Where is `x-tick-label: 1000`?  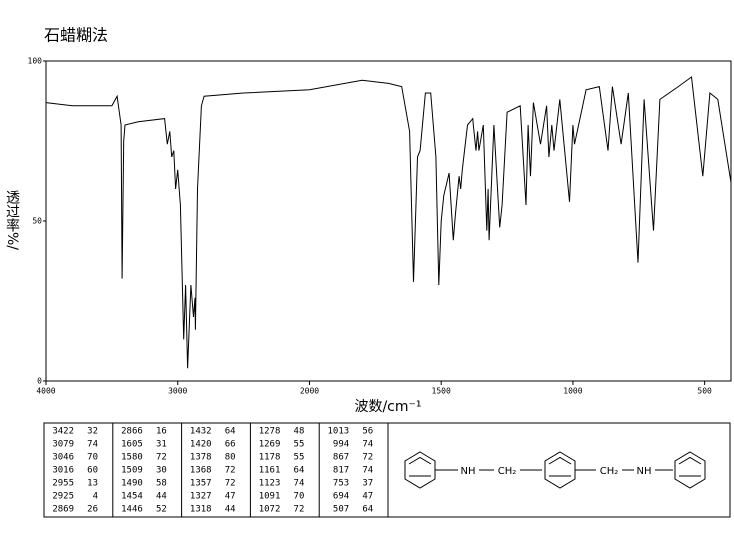 x-tick-label: 1000 is located at coordinates (572, 391).